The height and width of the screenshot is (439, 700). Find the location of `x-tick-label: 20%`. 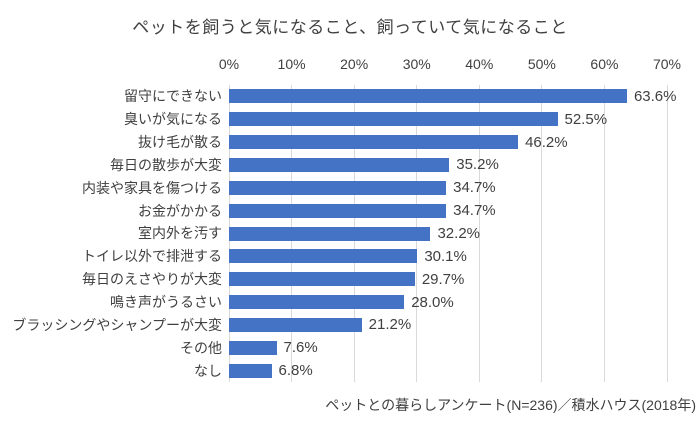

x-tick-label: 20% is located at coordinates (354, 64).